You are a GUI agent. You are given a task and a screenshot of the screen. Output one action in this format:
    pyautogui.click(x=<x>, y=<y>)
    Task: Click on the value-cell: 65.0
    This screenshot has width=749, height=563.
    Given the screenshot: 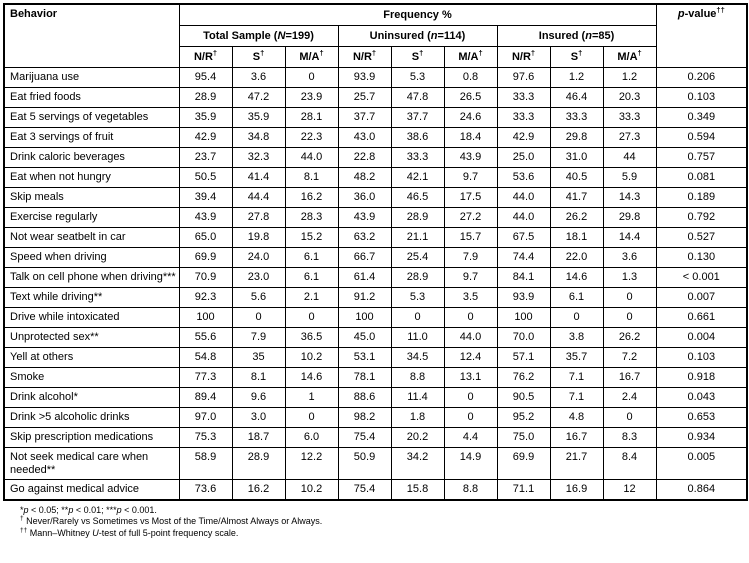 What is the action you would take?
    pyautogui.click(x=205, y=237)
    